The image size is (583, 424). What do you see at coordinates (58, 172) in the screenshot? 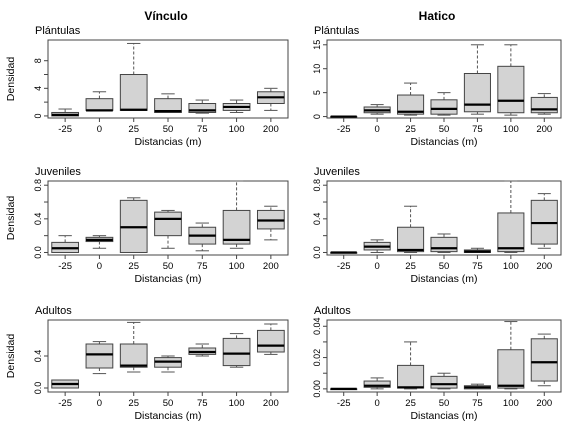
I see `panel-label: Juveniles` at bounding box center [58, 172].